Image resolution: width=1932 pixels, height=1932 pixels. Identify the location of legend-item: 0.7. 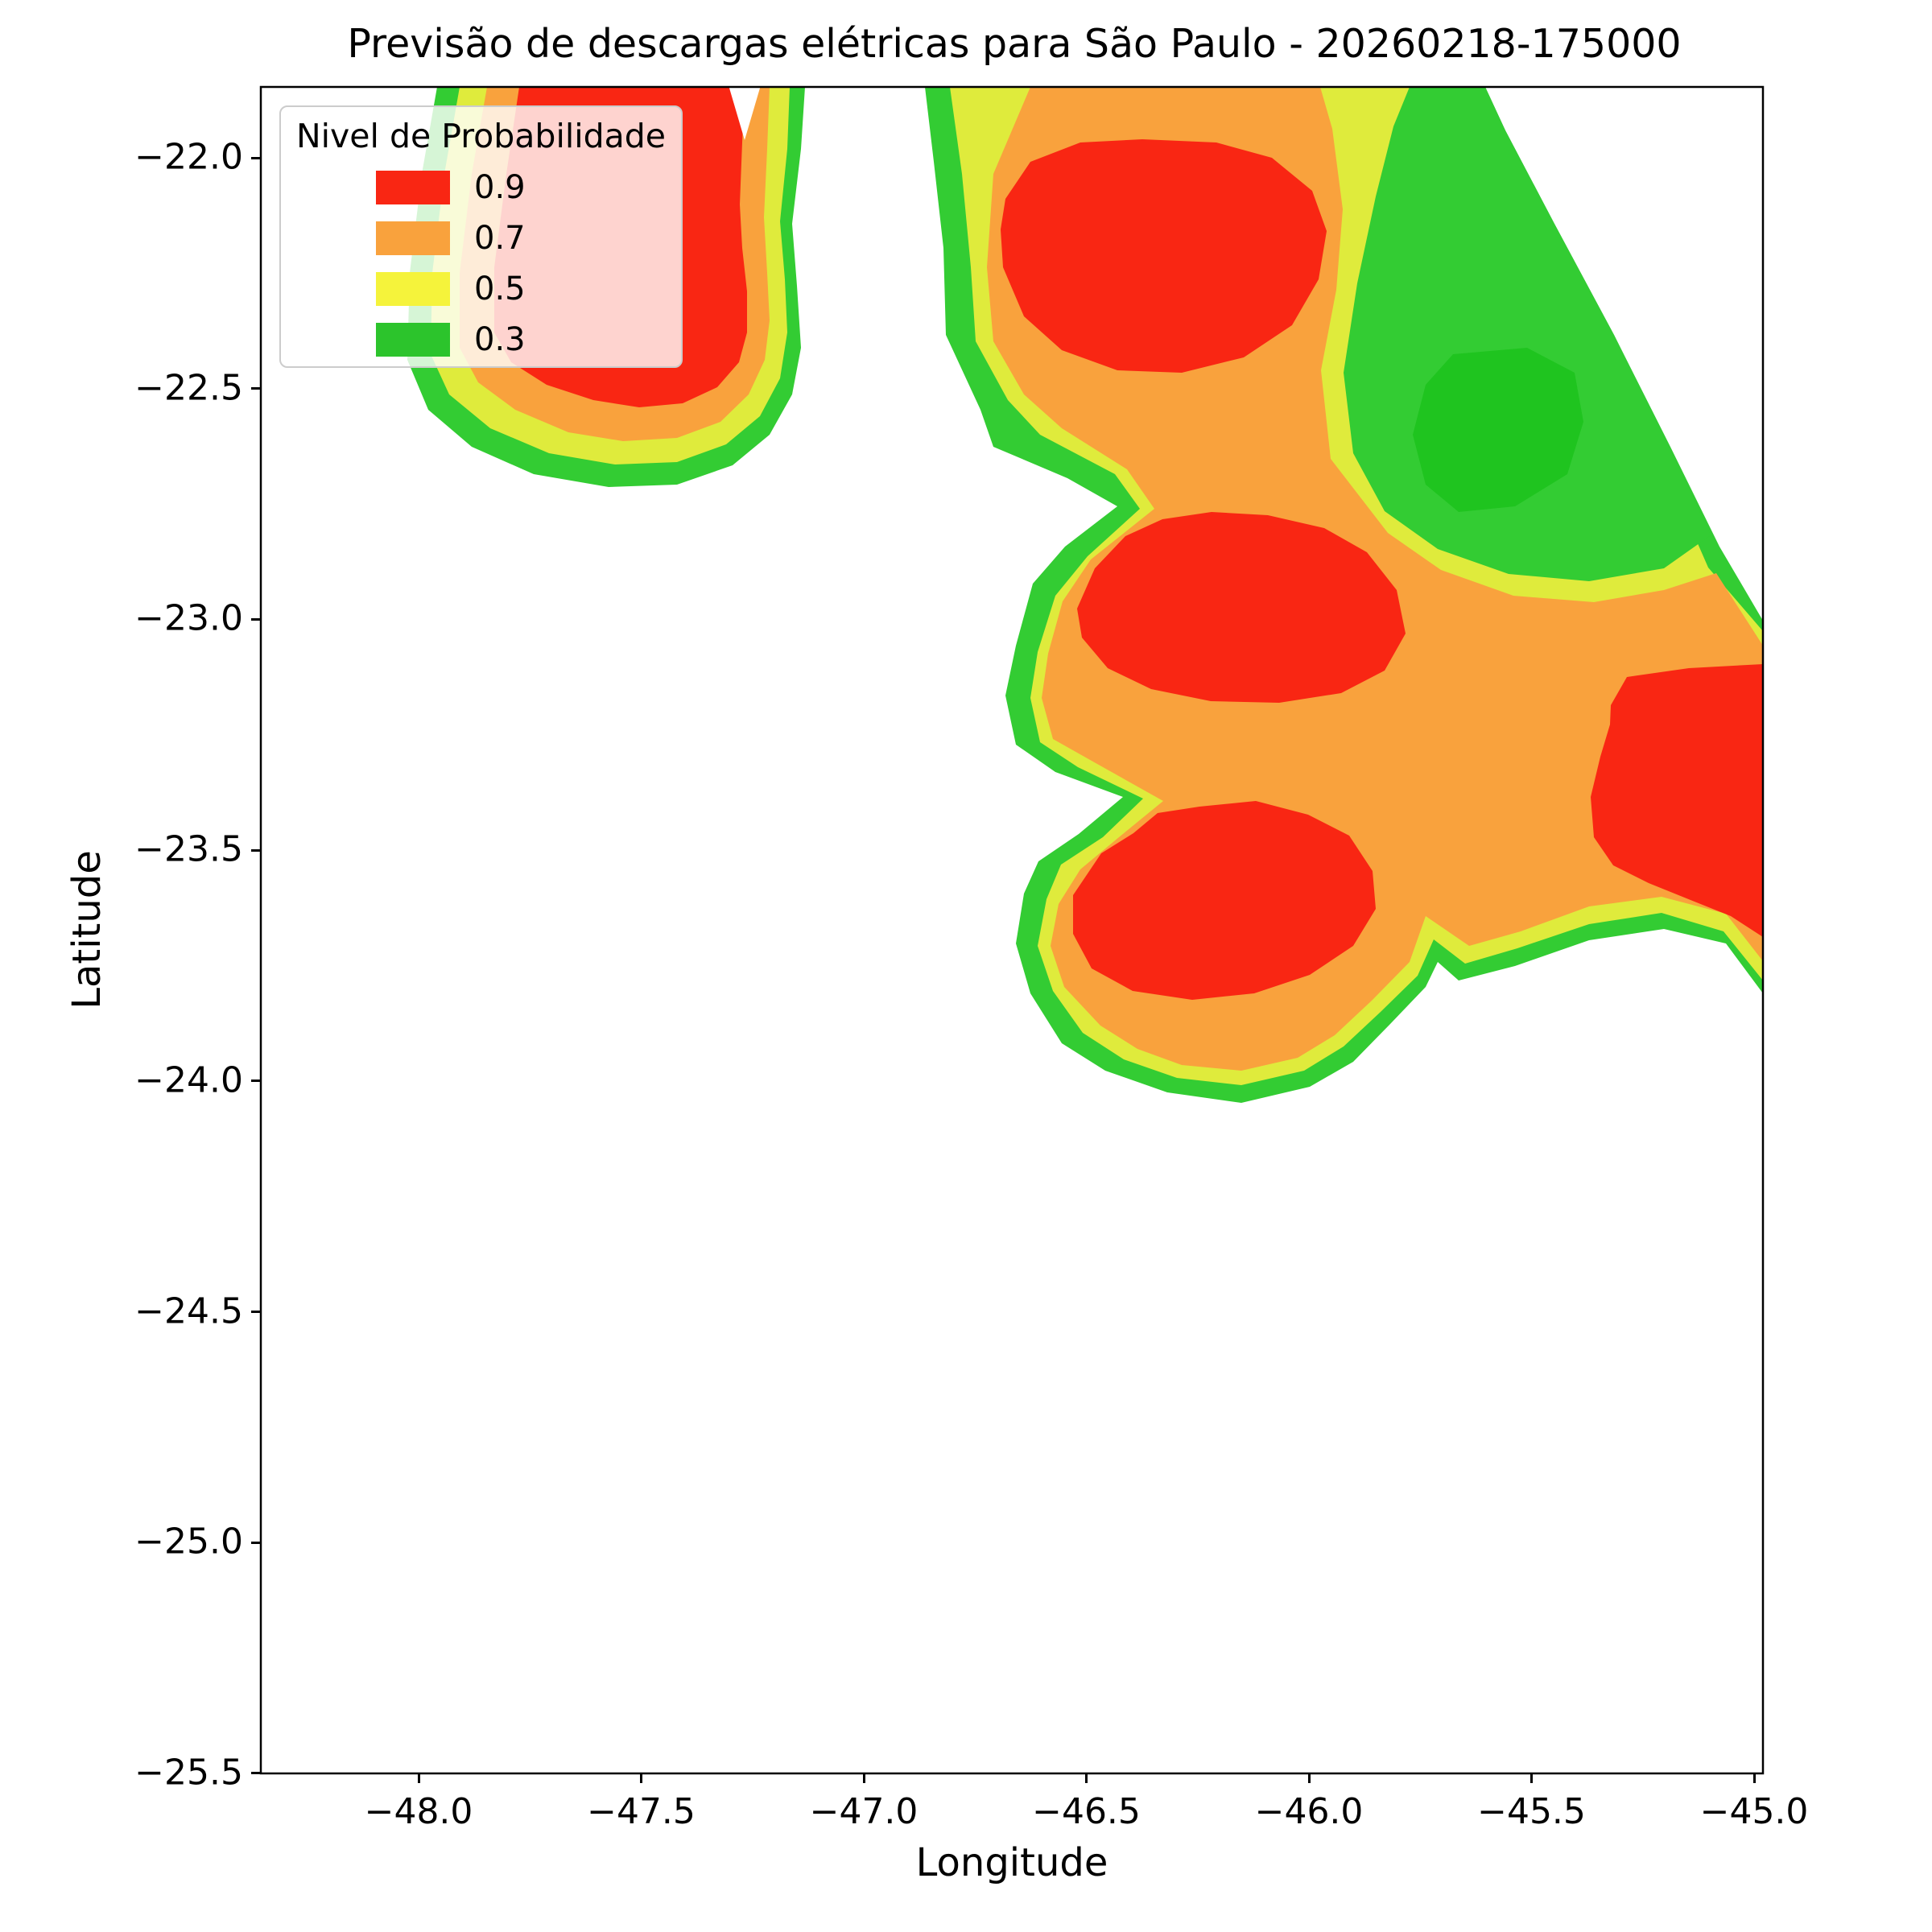
(481, 238).